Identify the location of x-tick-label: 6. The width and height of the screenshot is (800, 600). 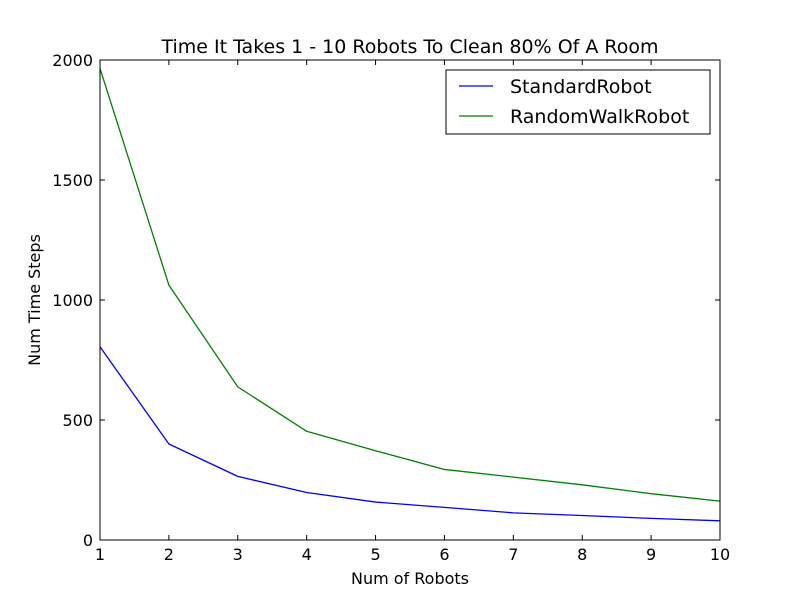
(444, 554).